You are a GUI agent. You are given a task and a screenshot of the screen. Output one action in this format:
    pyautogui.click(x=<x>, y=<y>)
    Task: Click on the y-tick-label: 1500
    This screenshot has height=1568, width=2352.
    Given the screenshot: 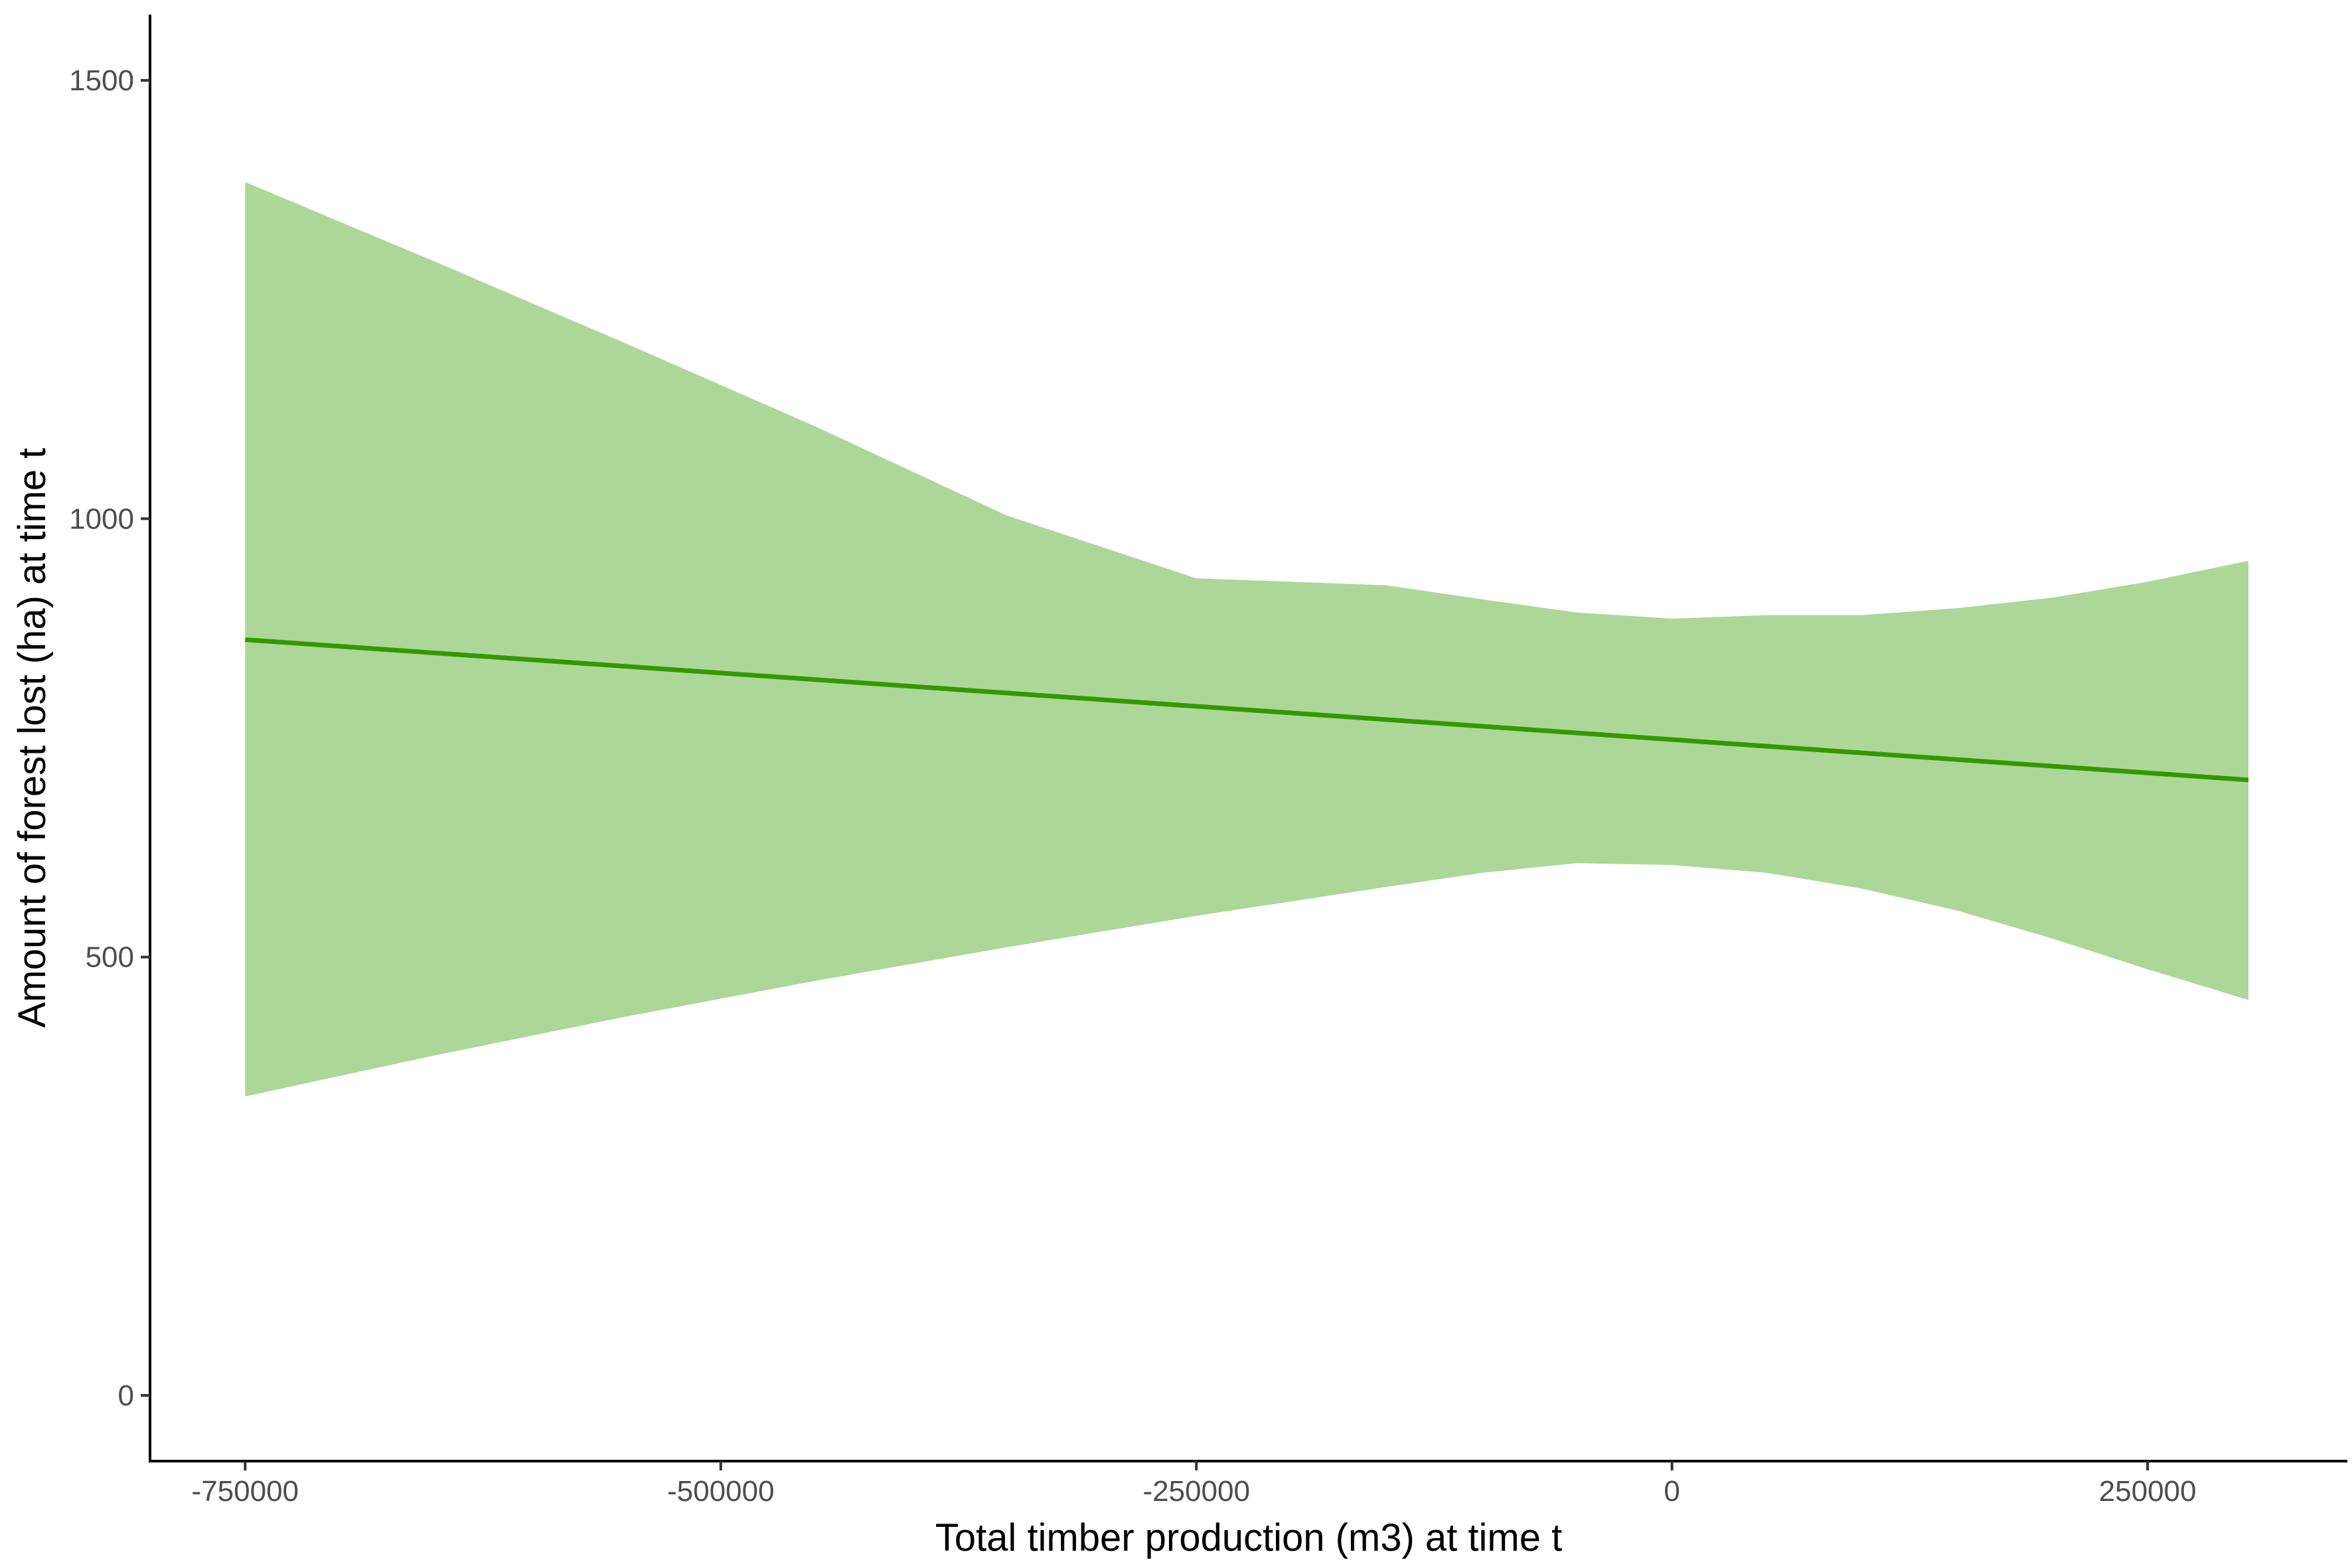 What is the action you would take?
    pyautogui.click(x=102, y=80)
    